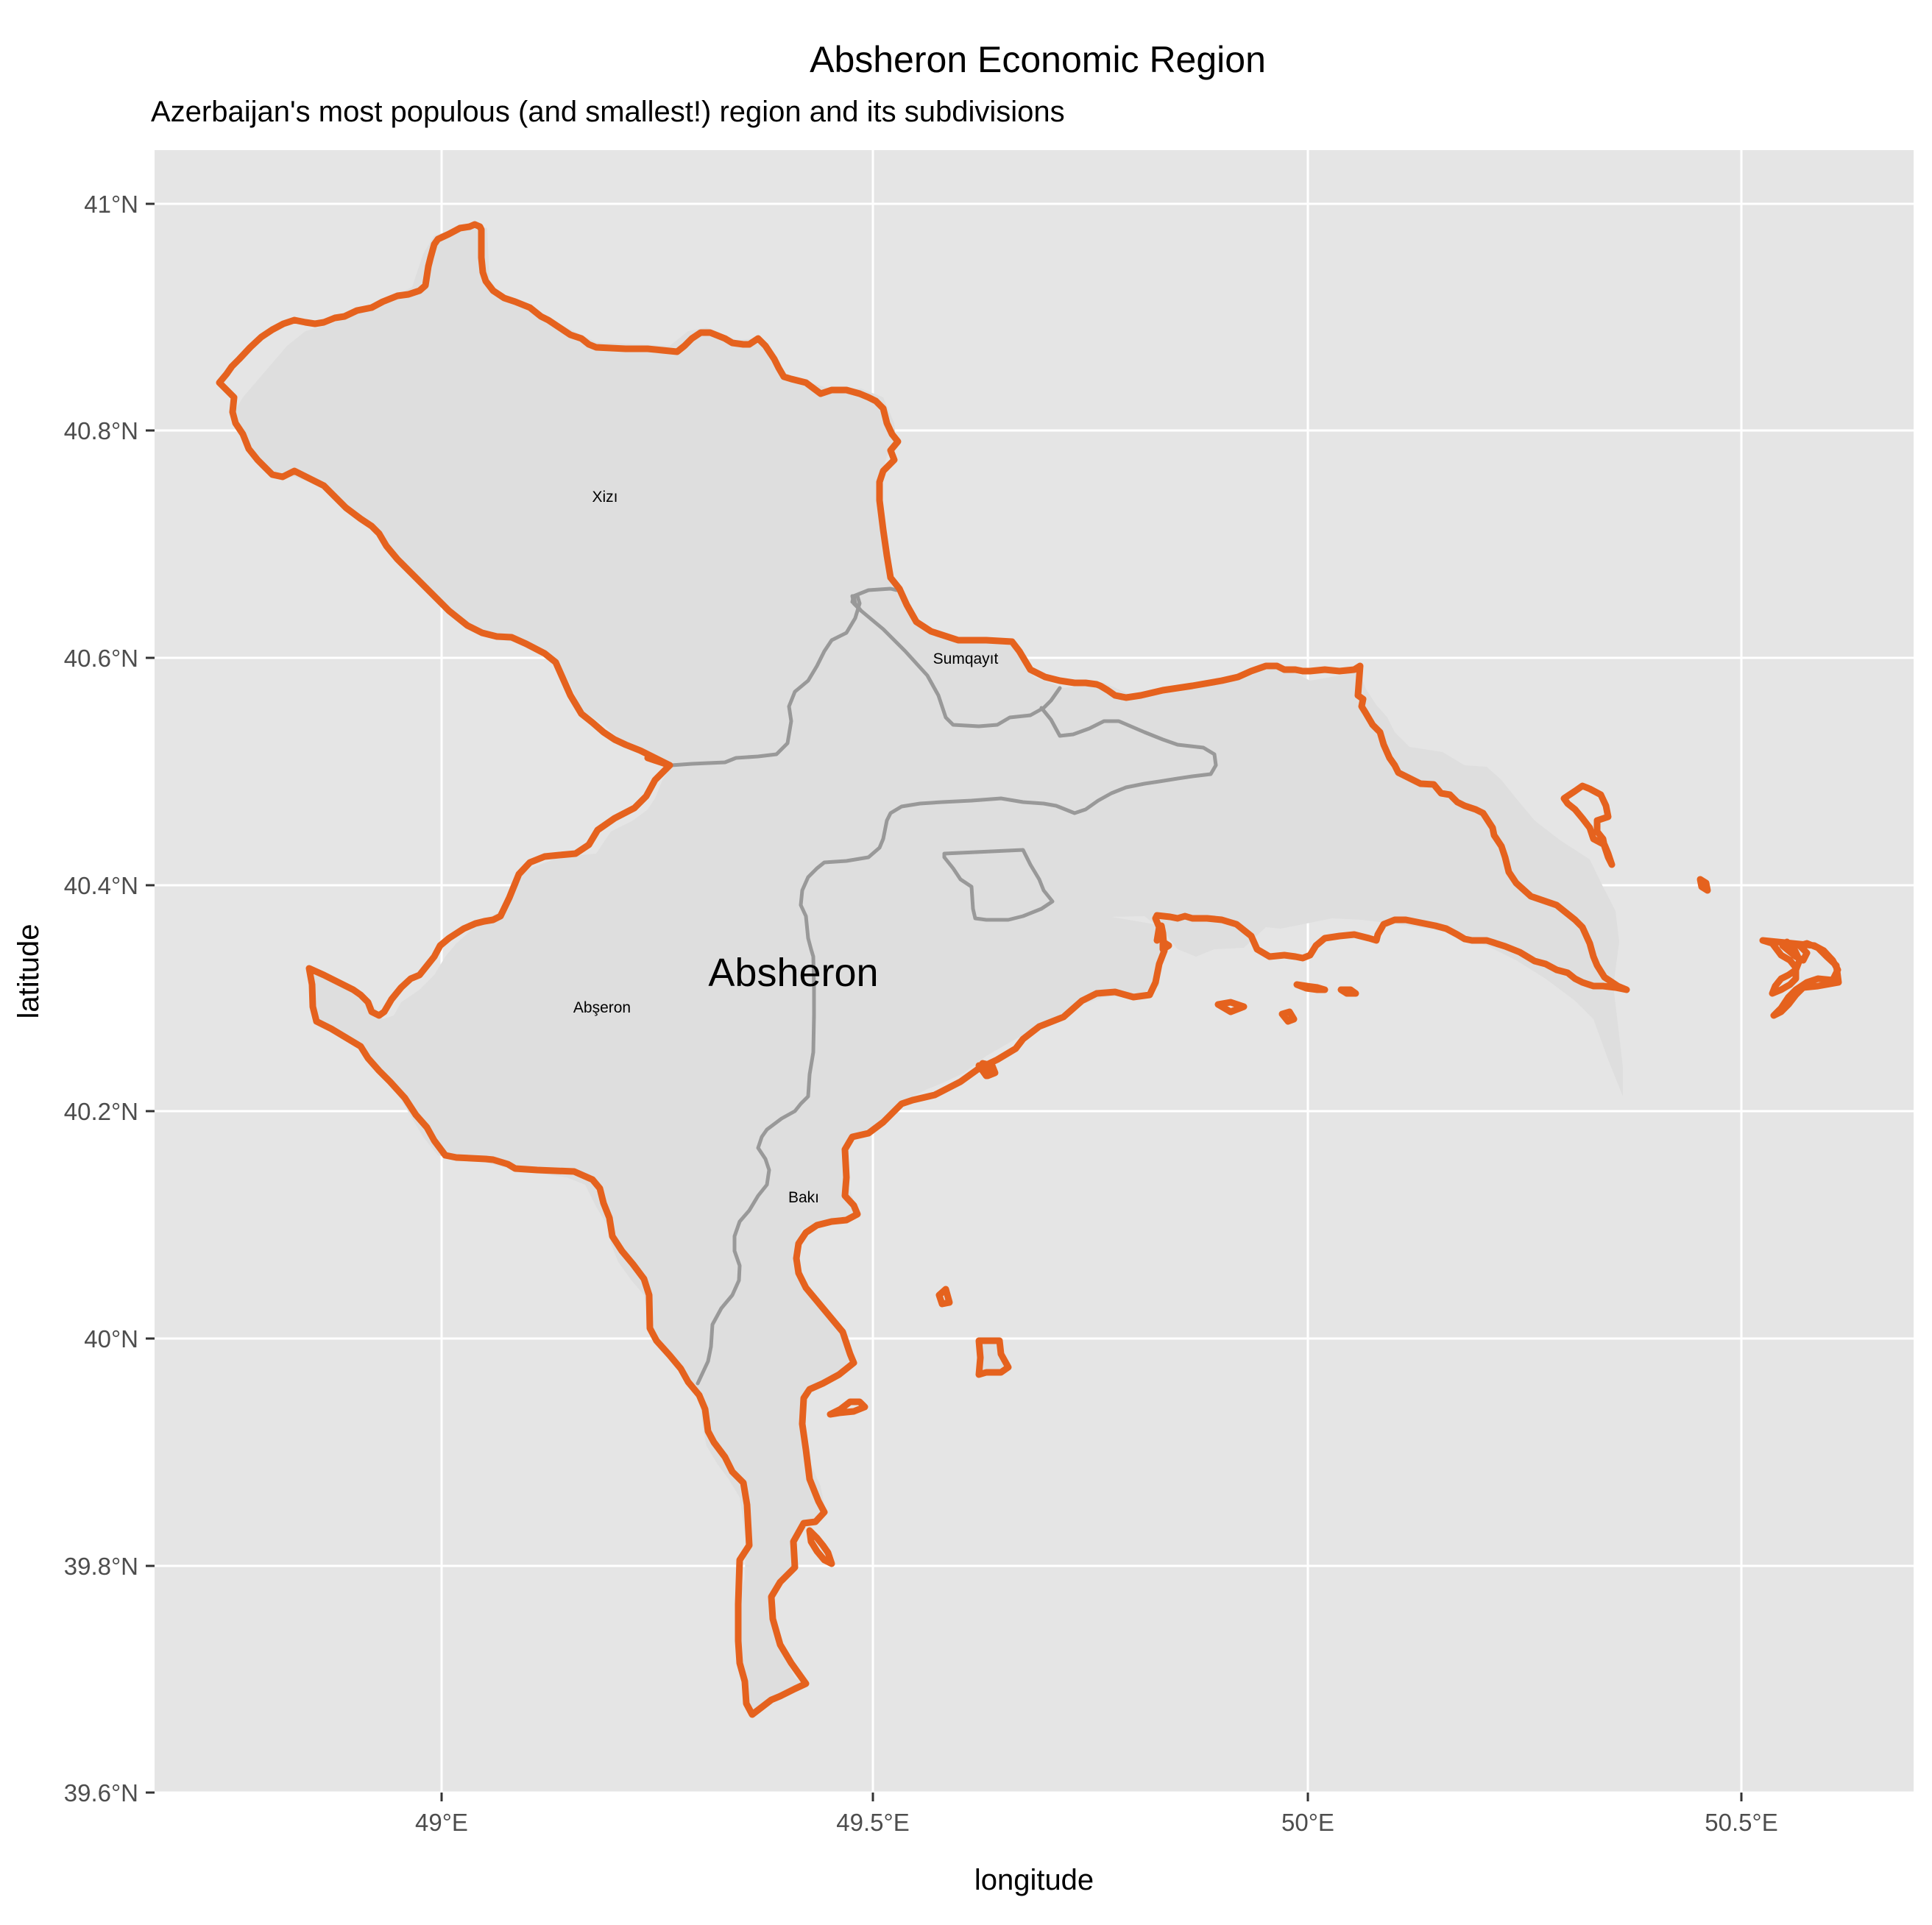  Describe the element at coordinates (804, 1197) in the screenshot. I see `label-baki: Bakı` at that location.